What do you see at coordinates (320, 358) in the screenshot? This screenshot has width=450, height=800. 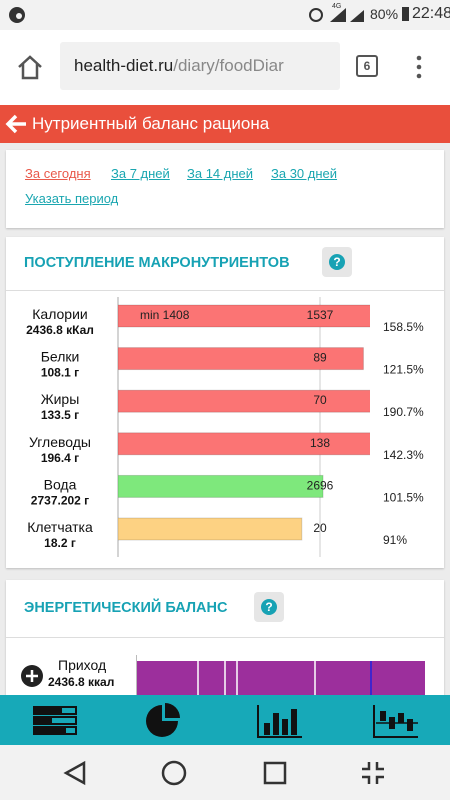 I see `norm-label: 89` at bounding box center [320, 358].